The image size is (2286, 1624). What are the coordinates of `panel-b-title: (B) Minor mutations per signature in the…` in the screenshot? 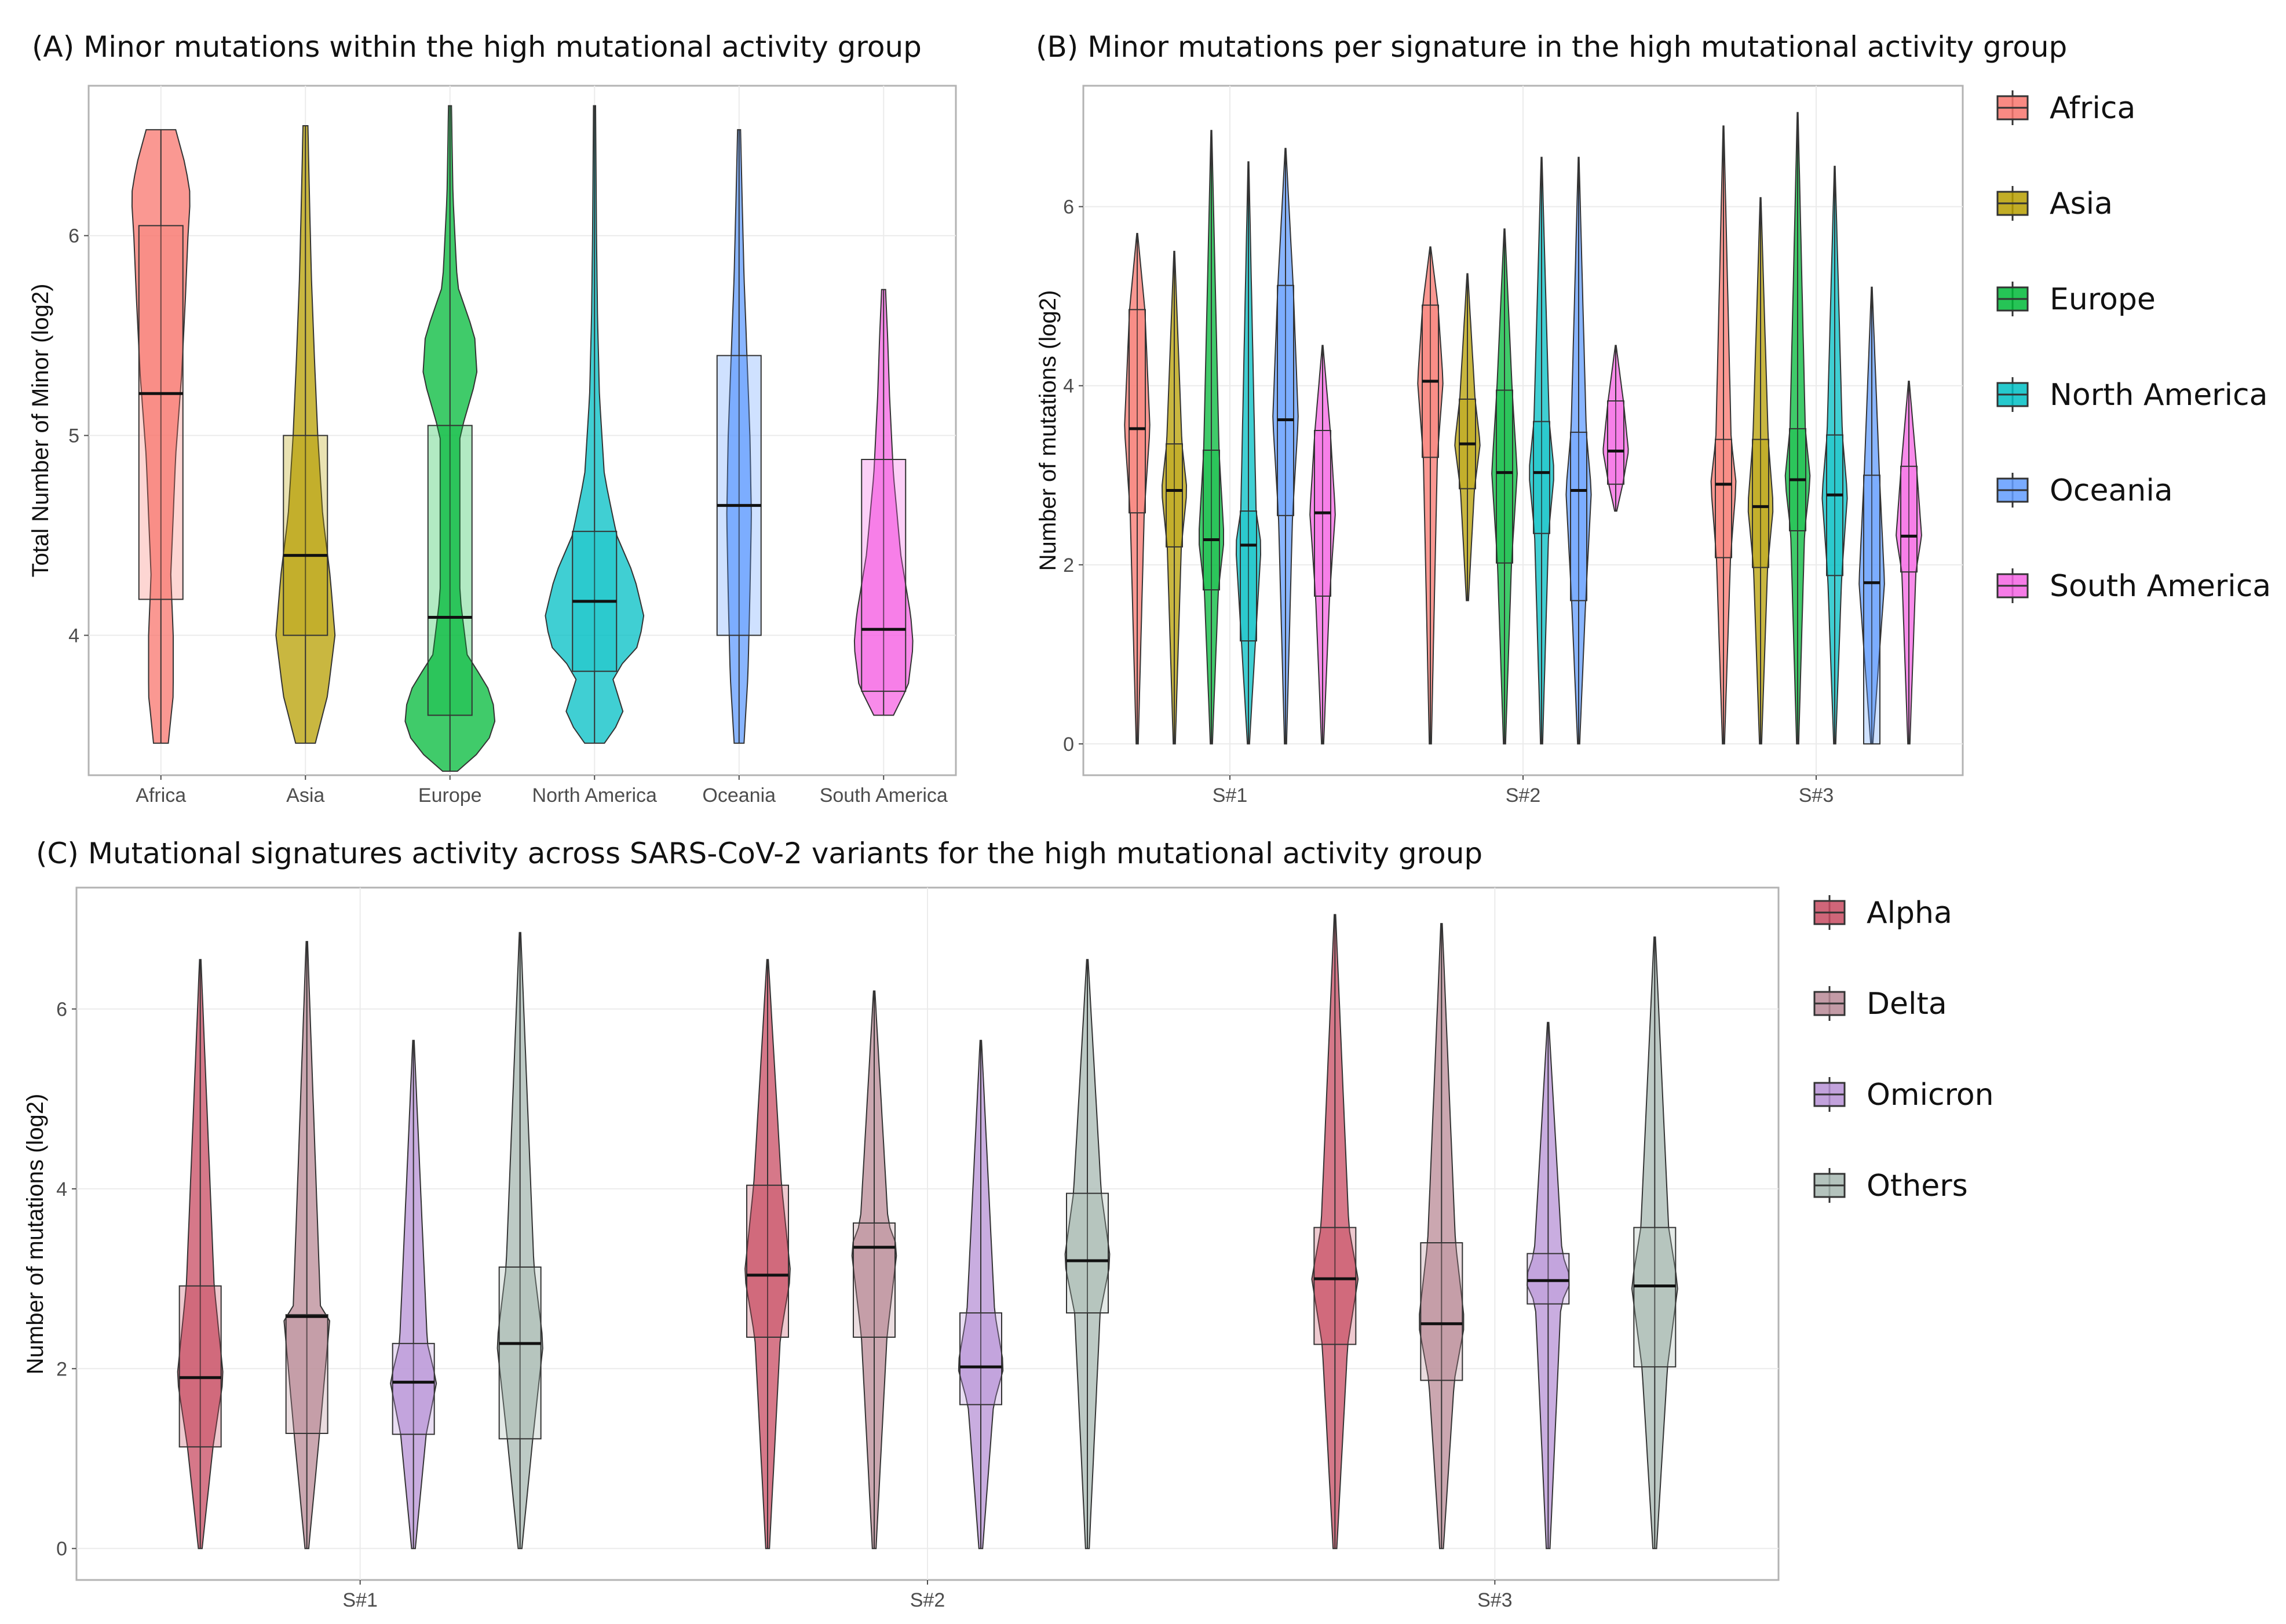 It's located at (1551, 47).